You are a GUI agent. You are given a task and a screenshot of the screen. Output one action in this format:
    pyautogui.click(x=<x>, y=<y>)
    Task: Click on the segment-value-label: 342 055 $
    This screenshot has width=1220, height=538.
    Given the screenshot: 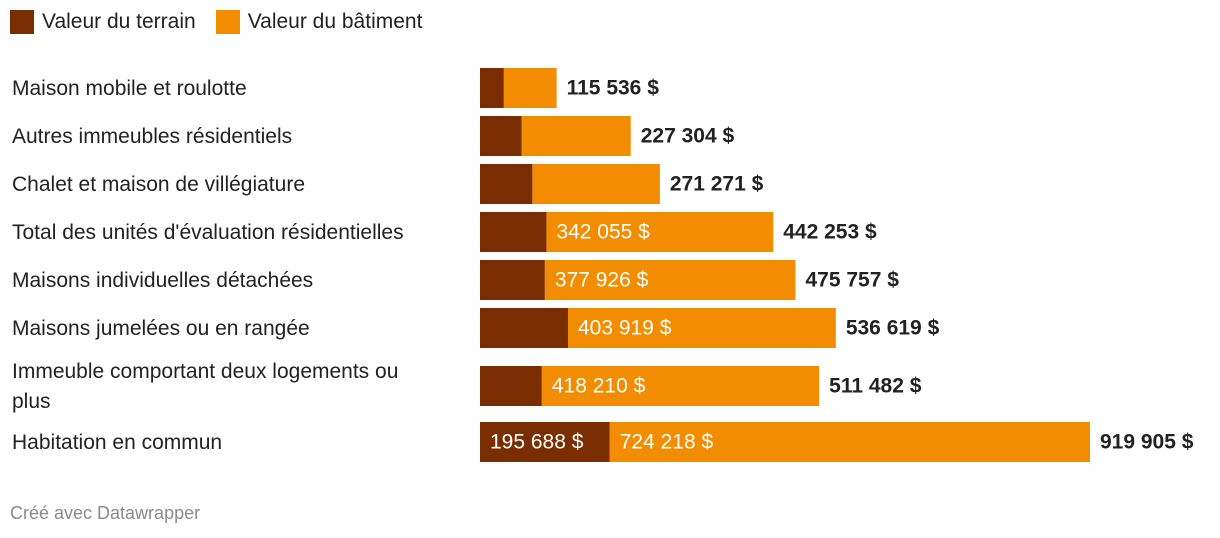 What is the action you would take?
    pyautogui.click(x=603, y=232)
    